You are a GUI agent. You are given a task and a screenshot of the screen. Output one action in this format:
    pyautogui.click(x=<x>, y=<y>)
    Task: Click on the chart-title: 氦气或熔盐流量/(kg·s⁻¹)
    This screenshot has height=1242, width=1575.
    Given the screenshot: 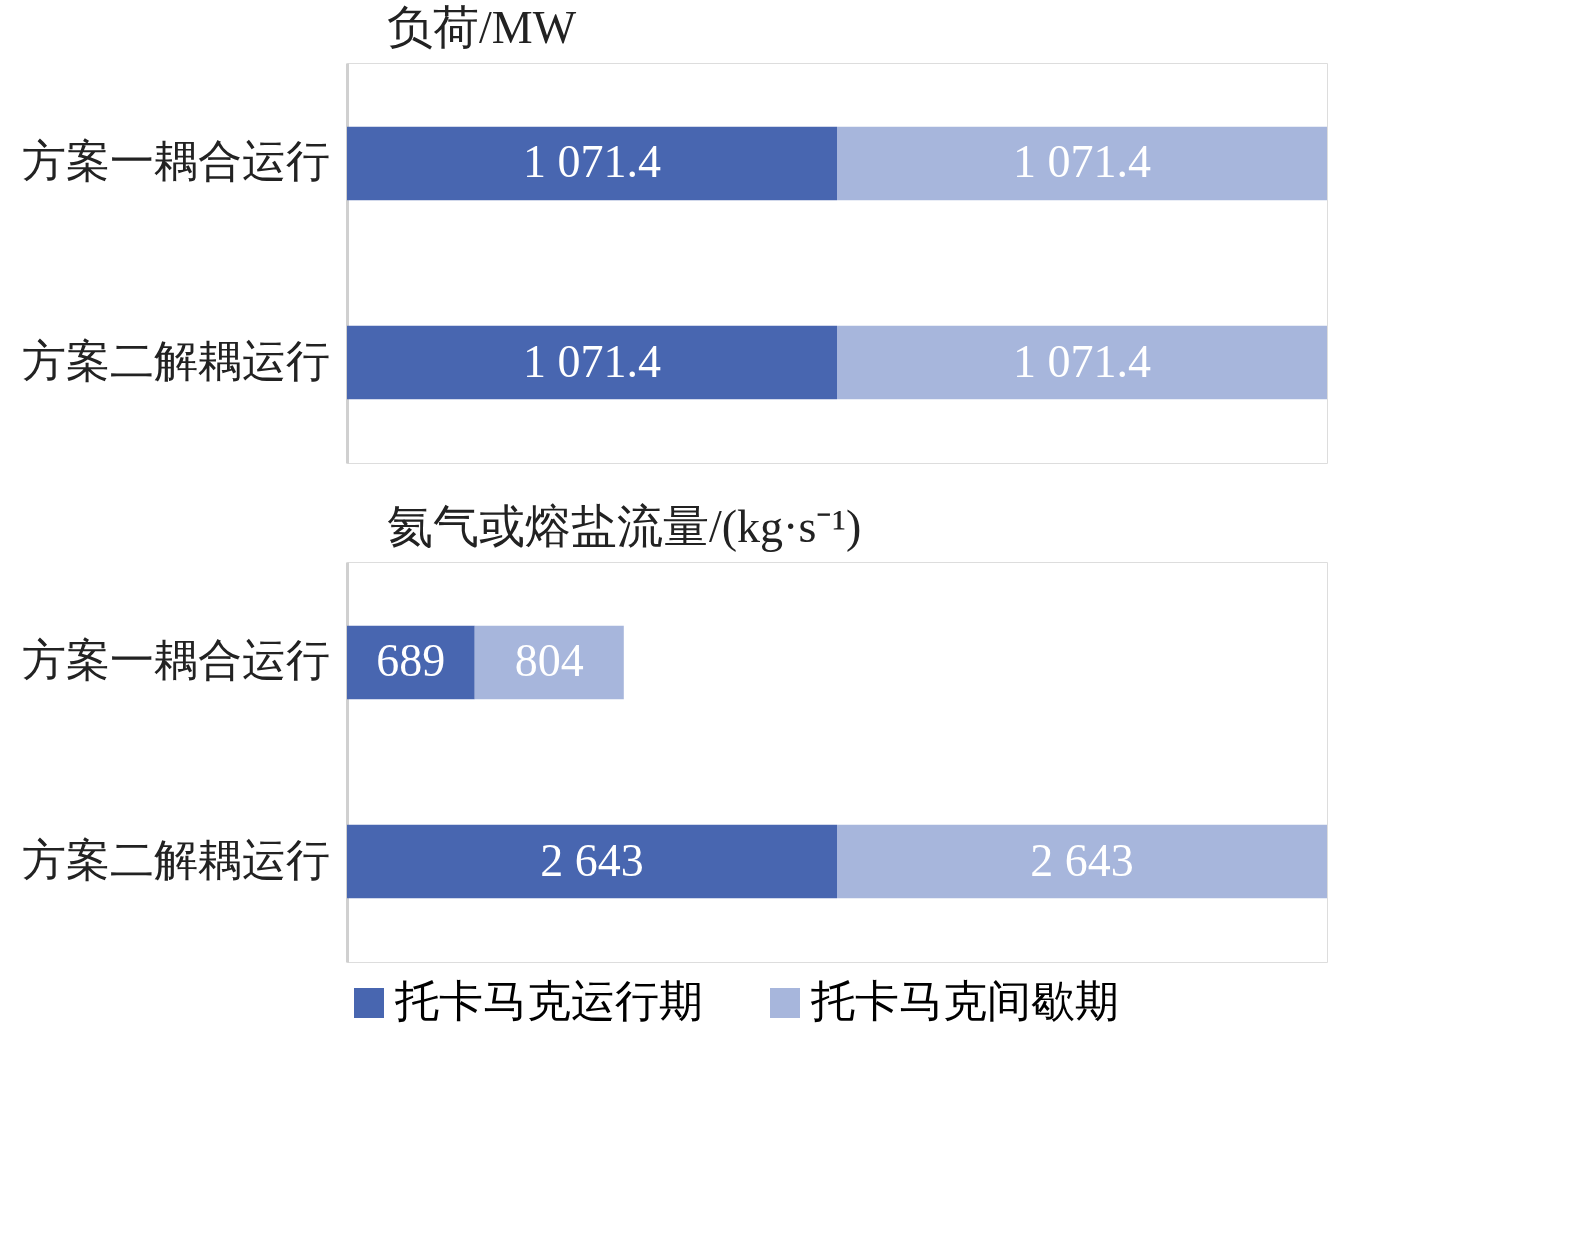 What is the action you would take?
    pyautogui.click(x=624, y=526)
    